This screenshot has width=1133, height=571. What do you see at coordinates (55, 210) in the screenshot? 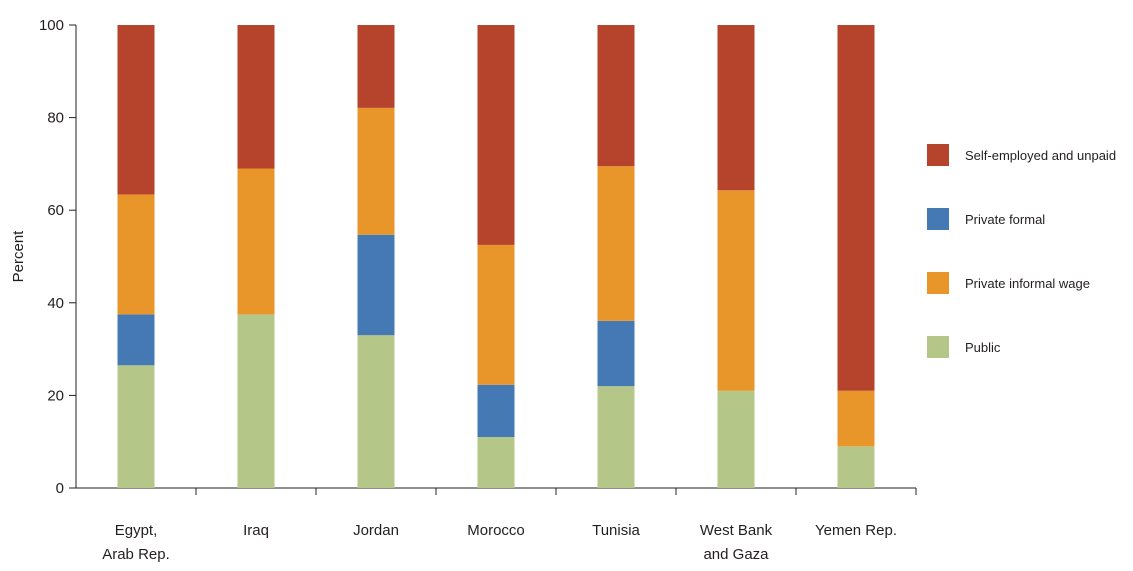
I see `y-tick-label: 60` at bounding box center [55, 210].